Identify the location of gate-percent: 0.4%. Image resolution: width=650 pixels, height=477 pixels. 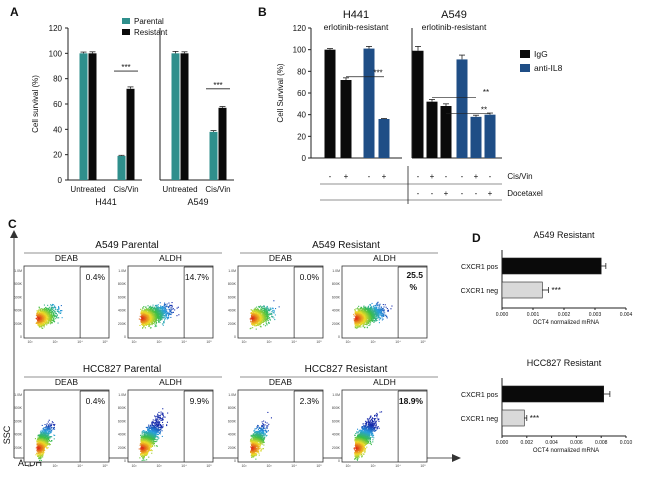
(96, 277).